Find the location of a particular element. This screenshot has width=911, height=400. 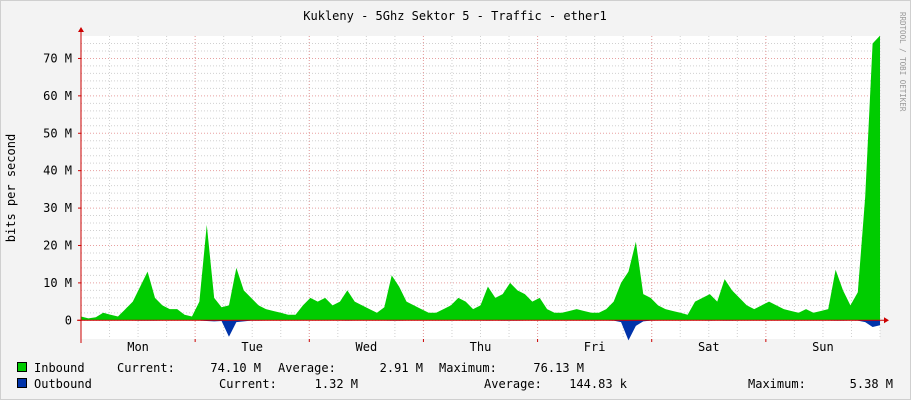

legend-inbound-average-label: Average: is located at coordinates (307, 368).